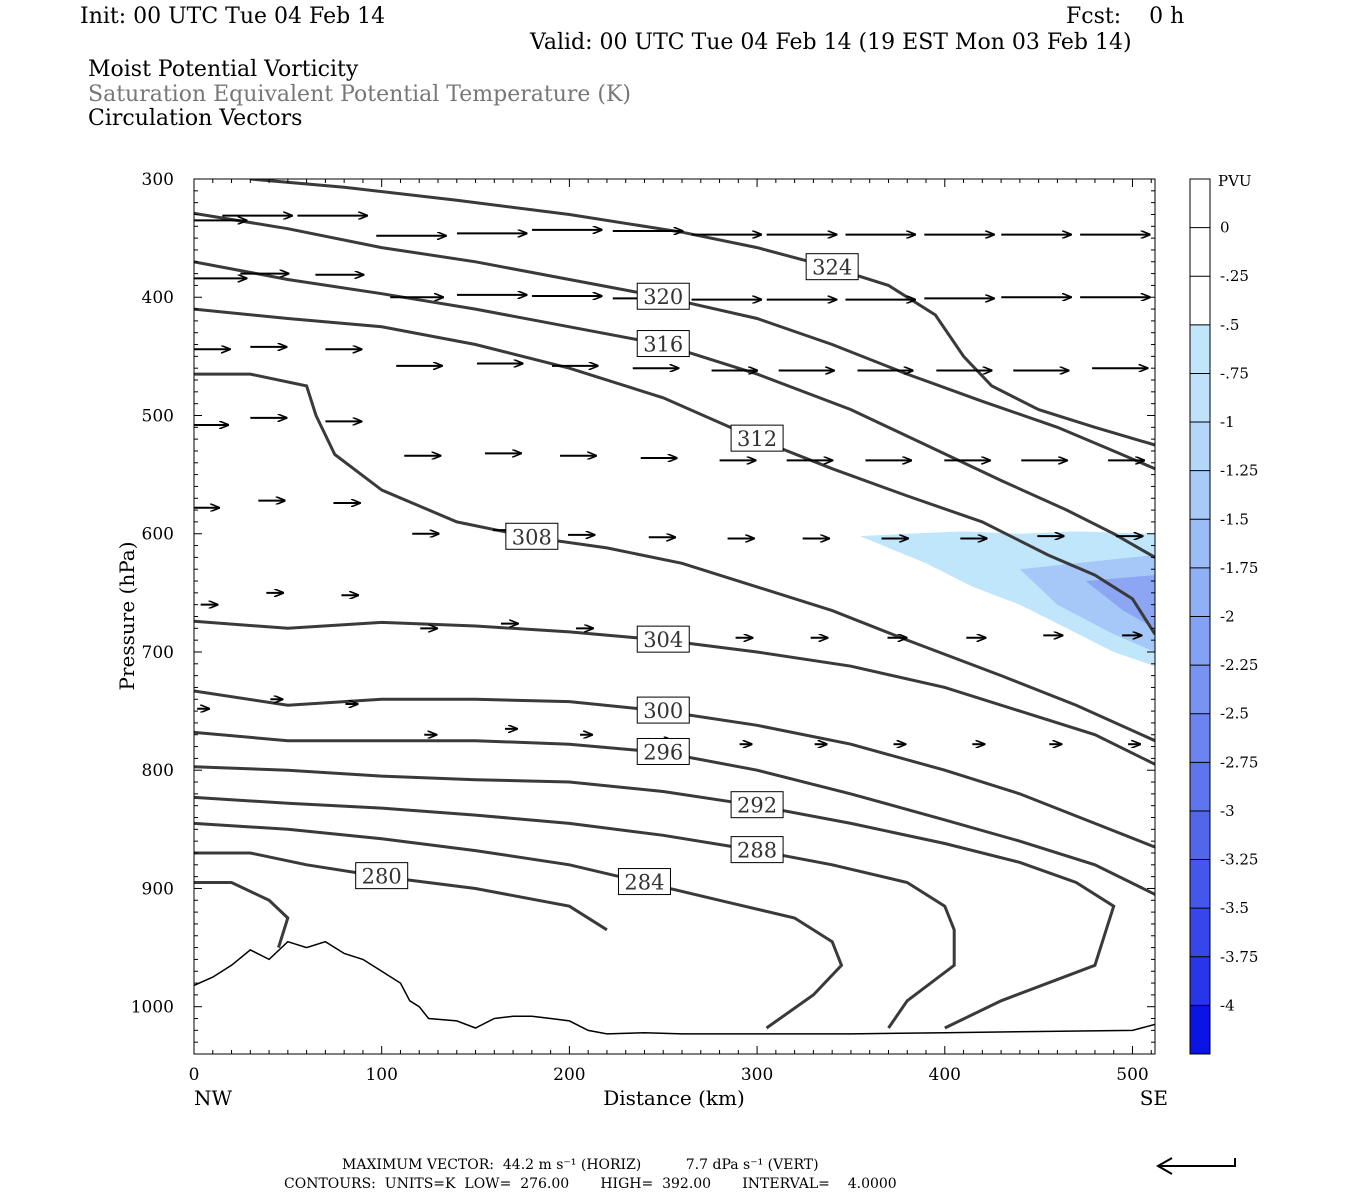 Image resolution: width=1350 pixels, height=1200 pixels. I want to click on y-tick-label: 500, so click(158, 416).